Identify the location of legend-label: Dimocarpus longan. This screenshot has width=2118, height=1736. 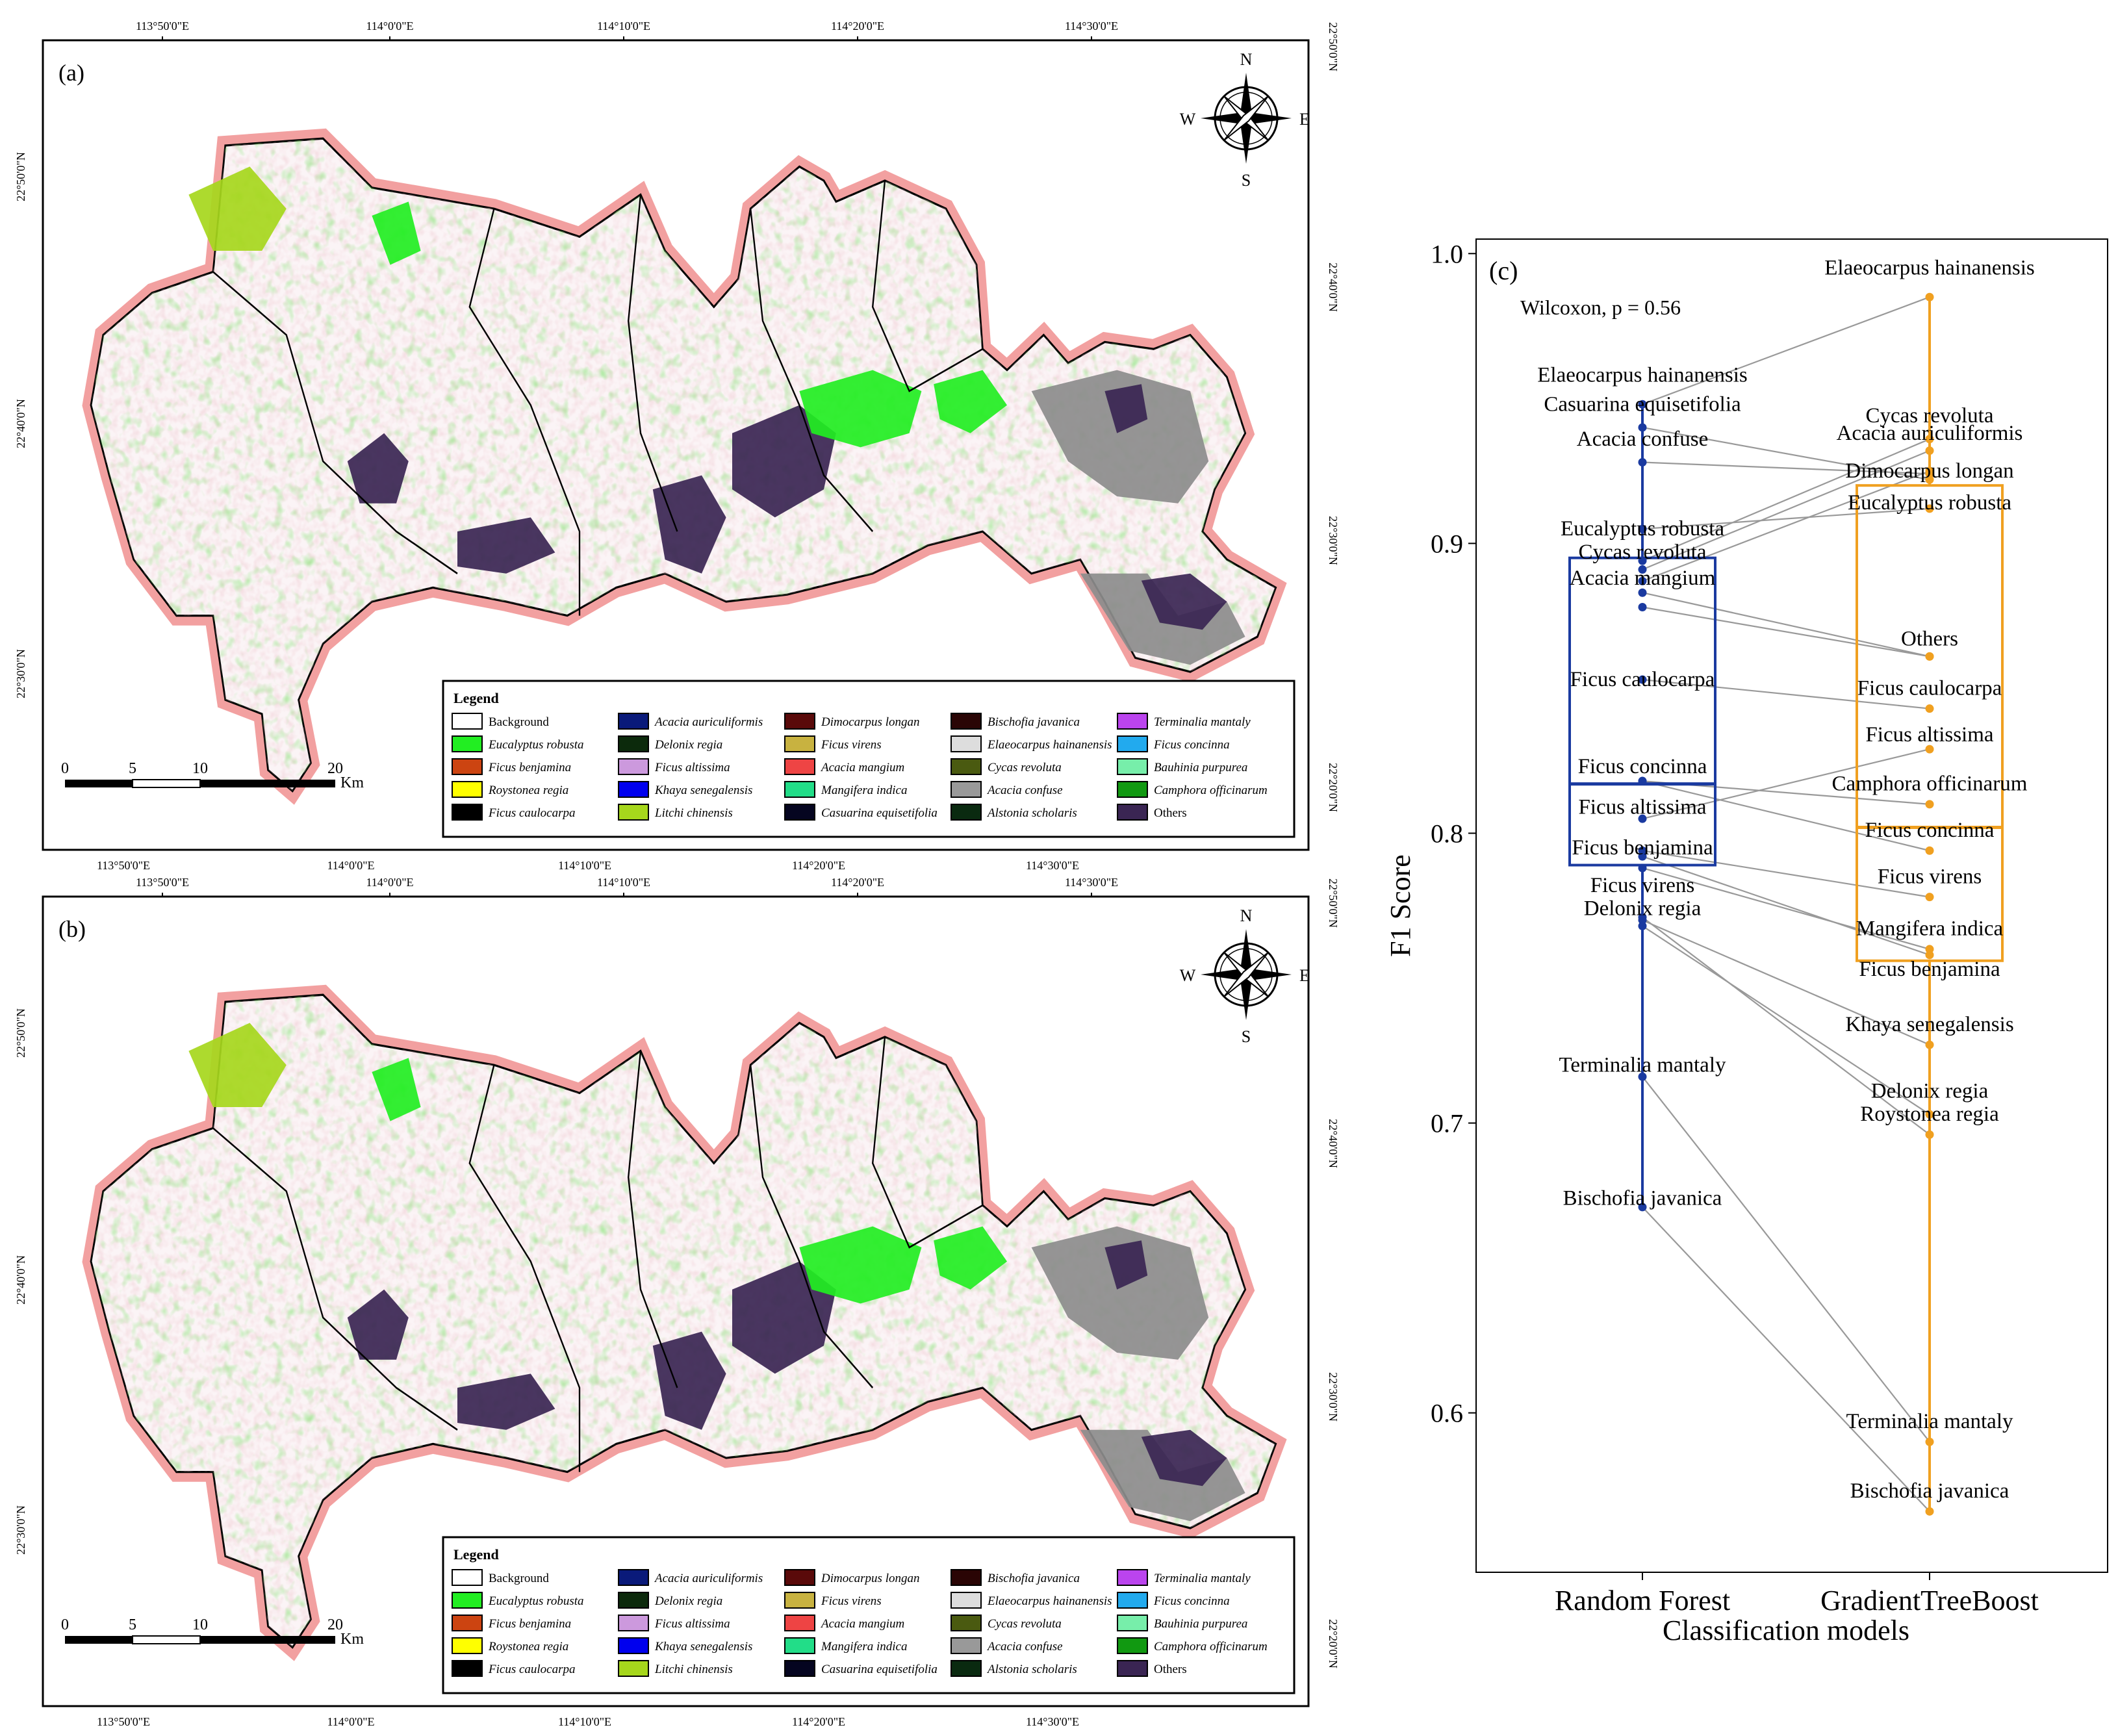
(870, 722).